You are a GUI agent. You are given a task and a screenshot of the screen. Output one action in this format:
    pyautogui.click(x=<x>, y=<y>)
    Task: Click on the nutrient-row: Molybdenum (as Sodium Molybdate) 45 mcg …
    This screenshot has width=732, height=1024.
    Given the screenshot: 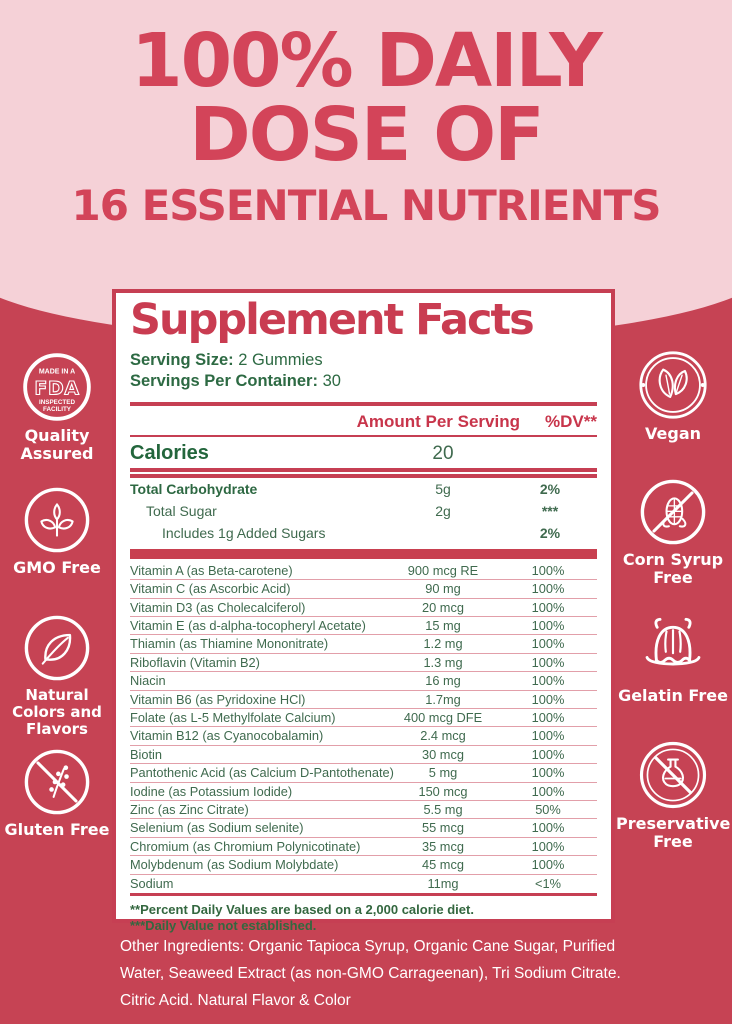 What is the action you would take?
    pyautogui.click(x=363, y=864)
    